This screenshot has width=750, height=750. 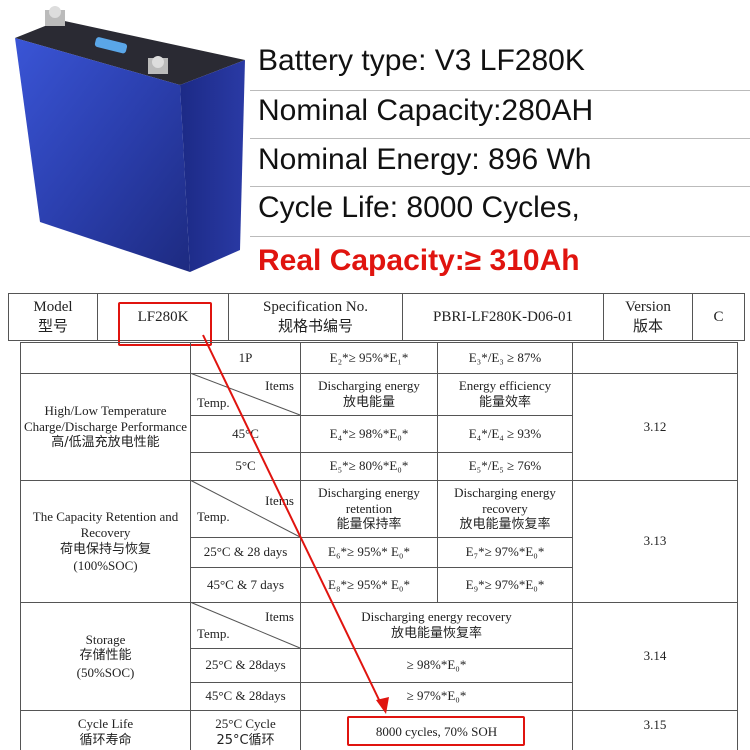 What do you see at coordinates (655, 730) in the screenshot?
I see `ref-cell: 3.15` at bounding box center [655, 730].